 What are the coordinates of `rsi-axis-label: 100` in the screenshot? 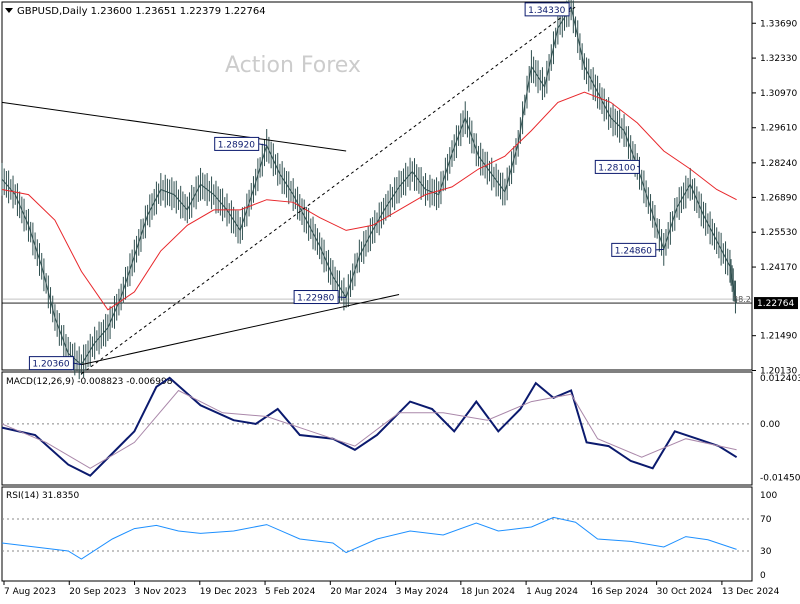 It's located at (768, 496).